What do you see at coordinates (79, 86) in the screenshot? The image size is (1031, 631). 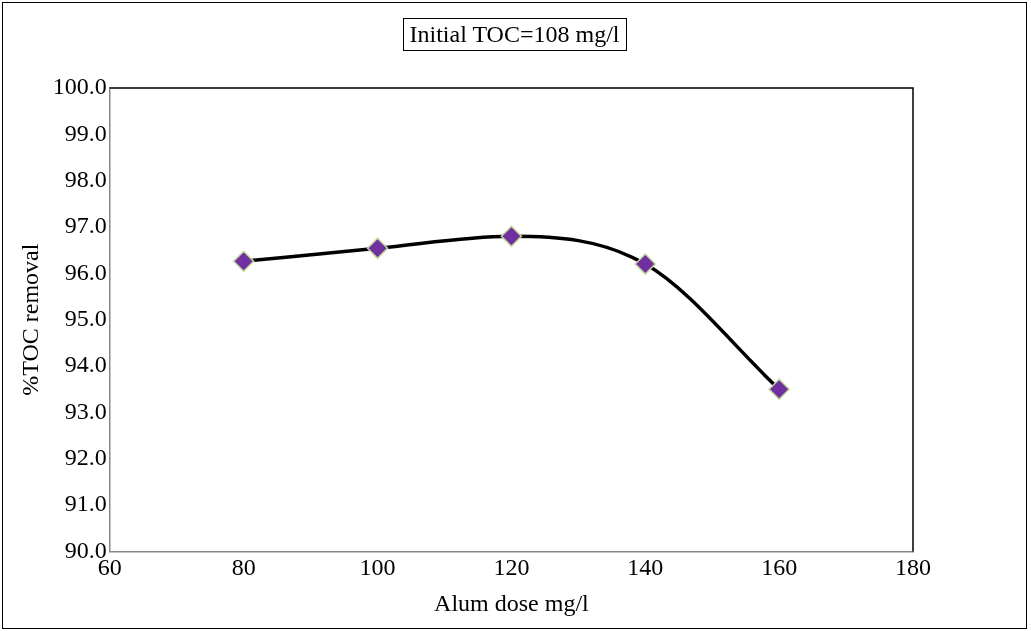 I see `y-tick-label: 100.0` at bounding box center [79, 86].